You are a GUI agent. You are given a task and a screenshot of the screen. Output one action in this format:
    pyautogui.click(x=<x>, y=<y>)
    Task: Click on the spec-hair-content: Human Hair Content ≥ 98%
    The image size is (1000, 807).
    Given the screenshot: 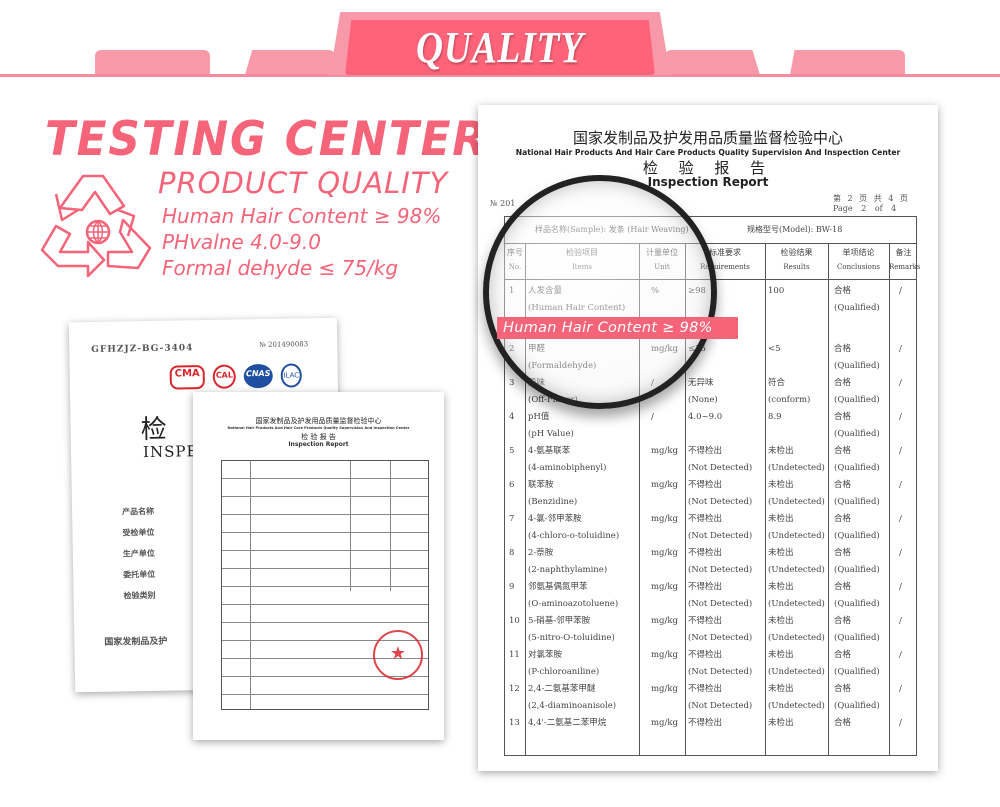 What is the action you would take?
    pyautogui.click(x=302, y=216)
    